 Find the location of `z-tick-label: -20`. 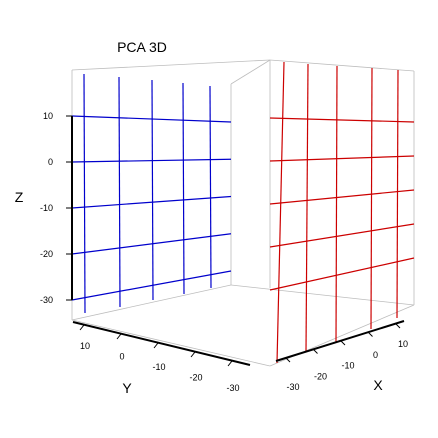

z-tick-label: -20 is located at coordinates (46, 254).